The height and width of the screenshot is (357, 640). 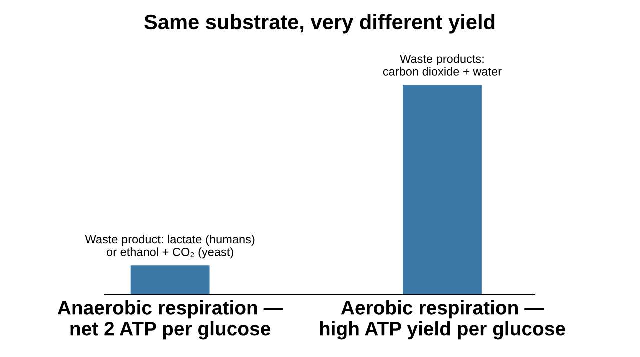 I want to click on chart-title: Same substrate, very different yield, so click(x=319, y=24).